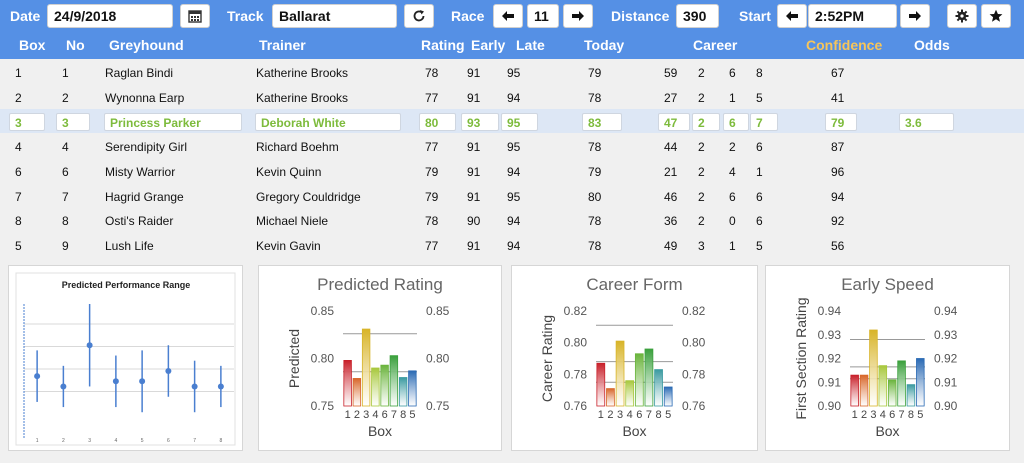 This screenshot has width=1024, height=463. What do you see at coordinates (488, 45) in the screenshot?
I see `col-early: Early` at bounding box center [488, 45].